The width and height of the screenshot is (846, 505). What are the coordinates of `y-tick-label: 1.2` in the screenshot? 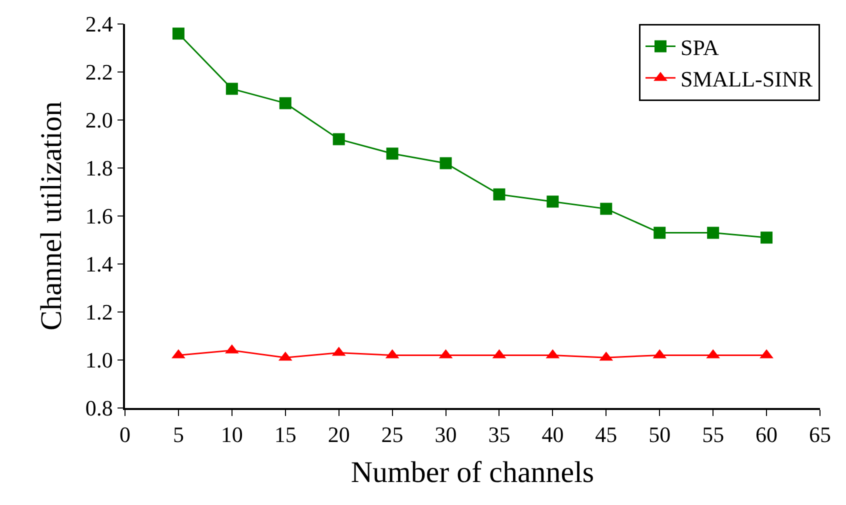 It's located at (99, 312).